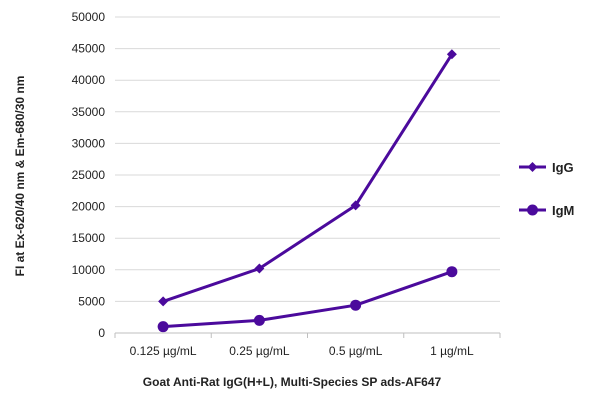 The image size is (600, 406). I want to click on x-tick-label: 1 µg/mL, so click(452, 351).